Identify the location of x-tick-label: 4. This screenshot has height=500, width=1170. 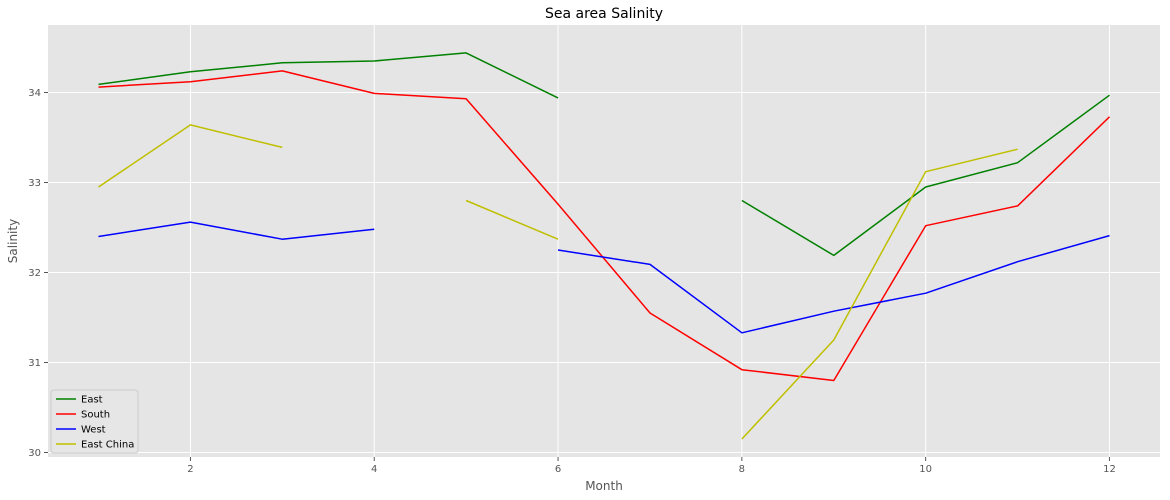
(374, 469).